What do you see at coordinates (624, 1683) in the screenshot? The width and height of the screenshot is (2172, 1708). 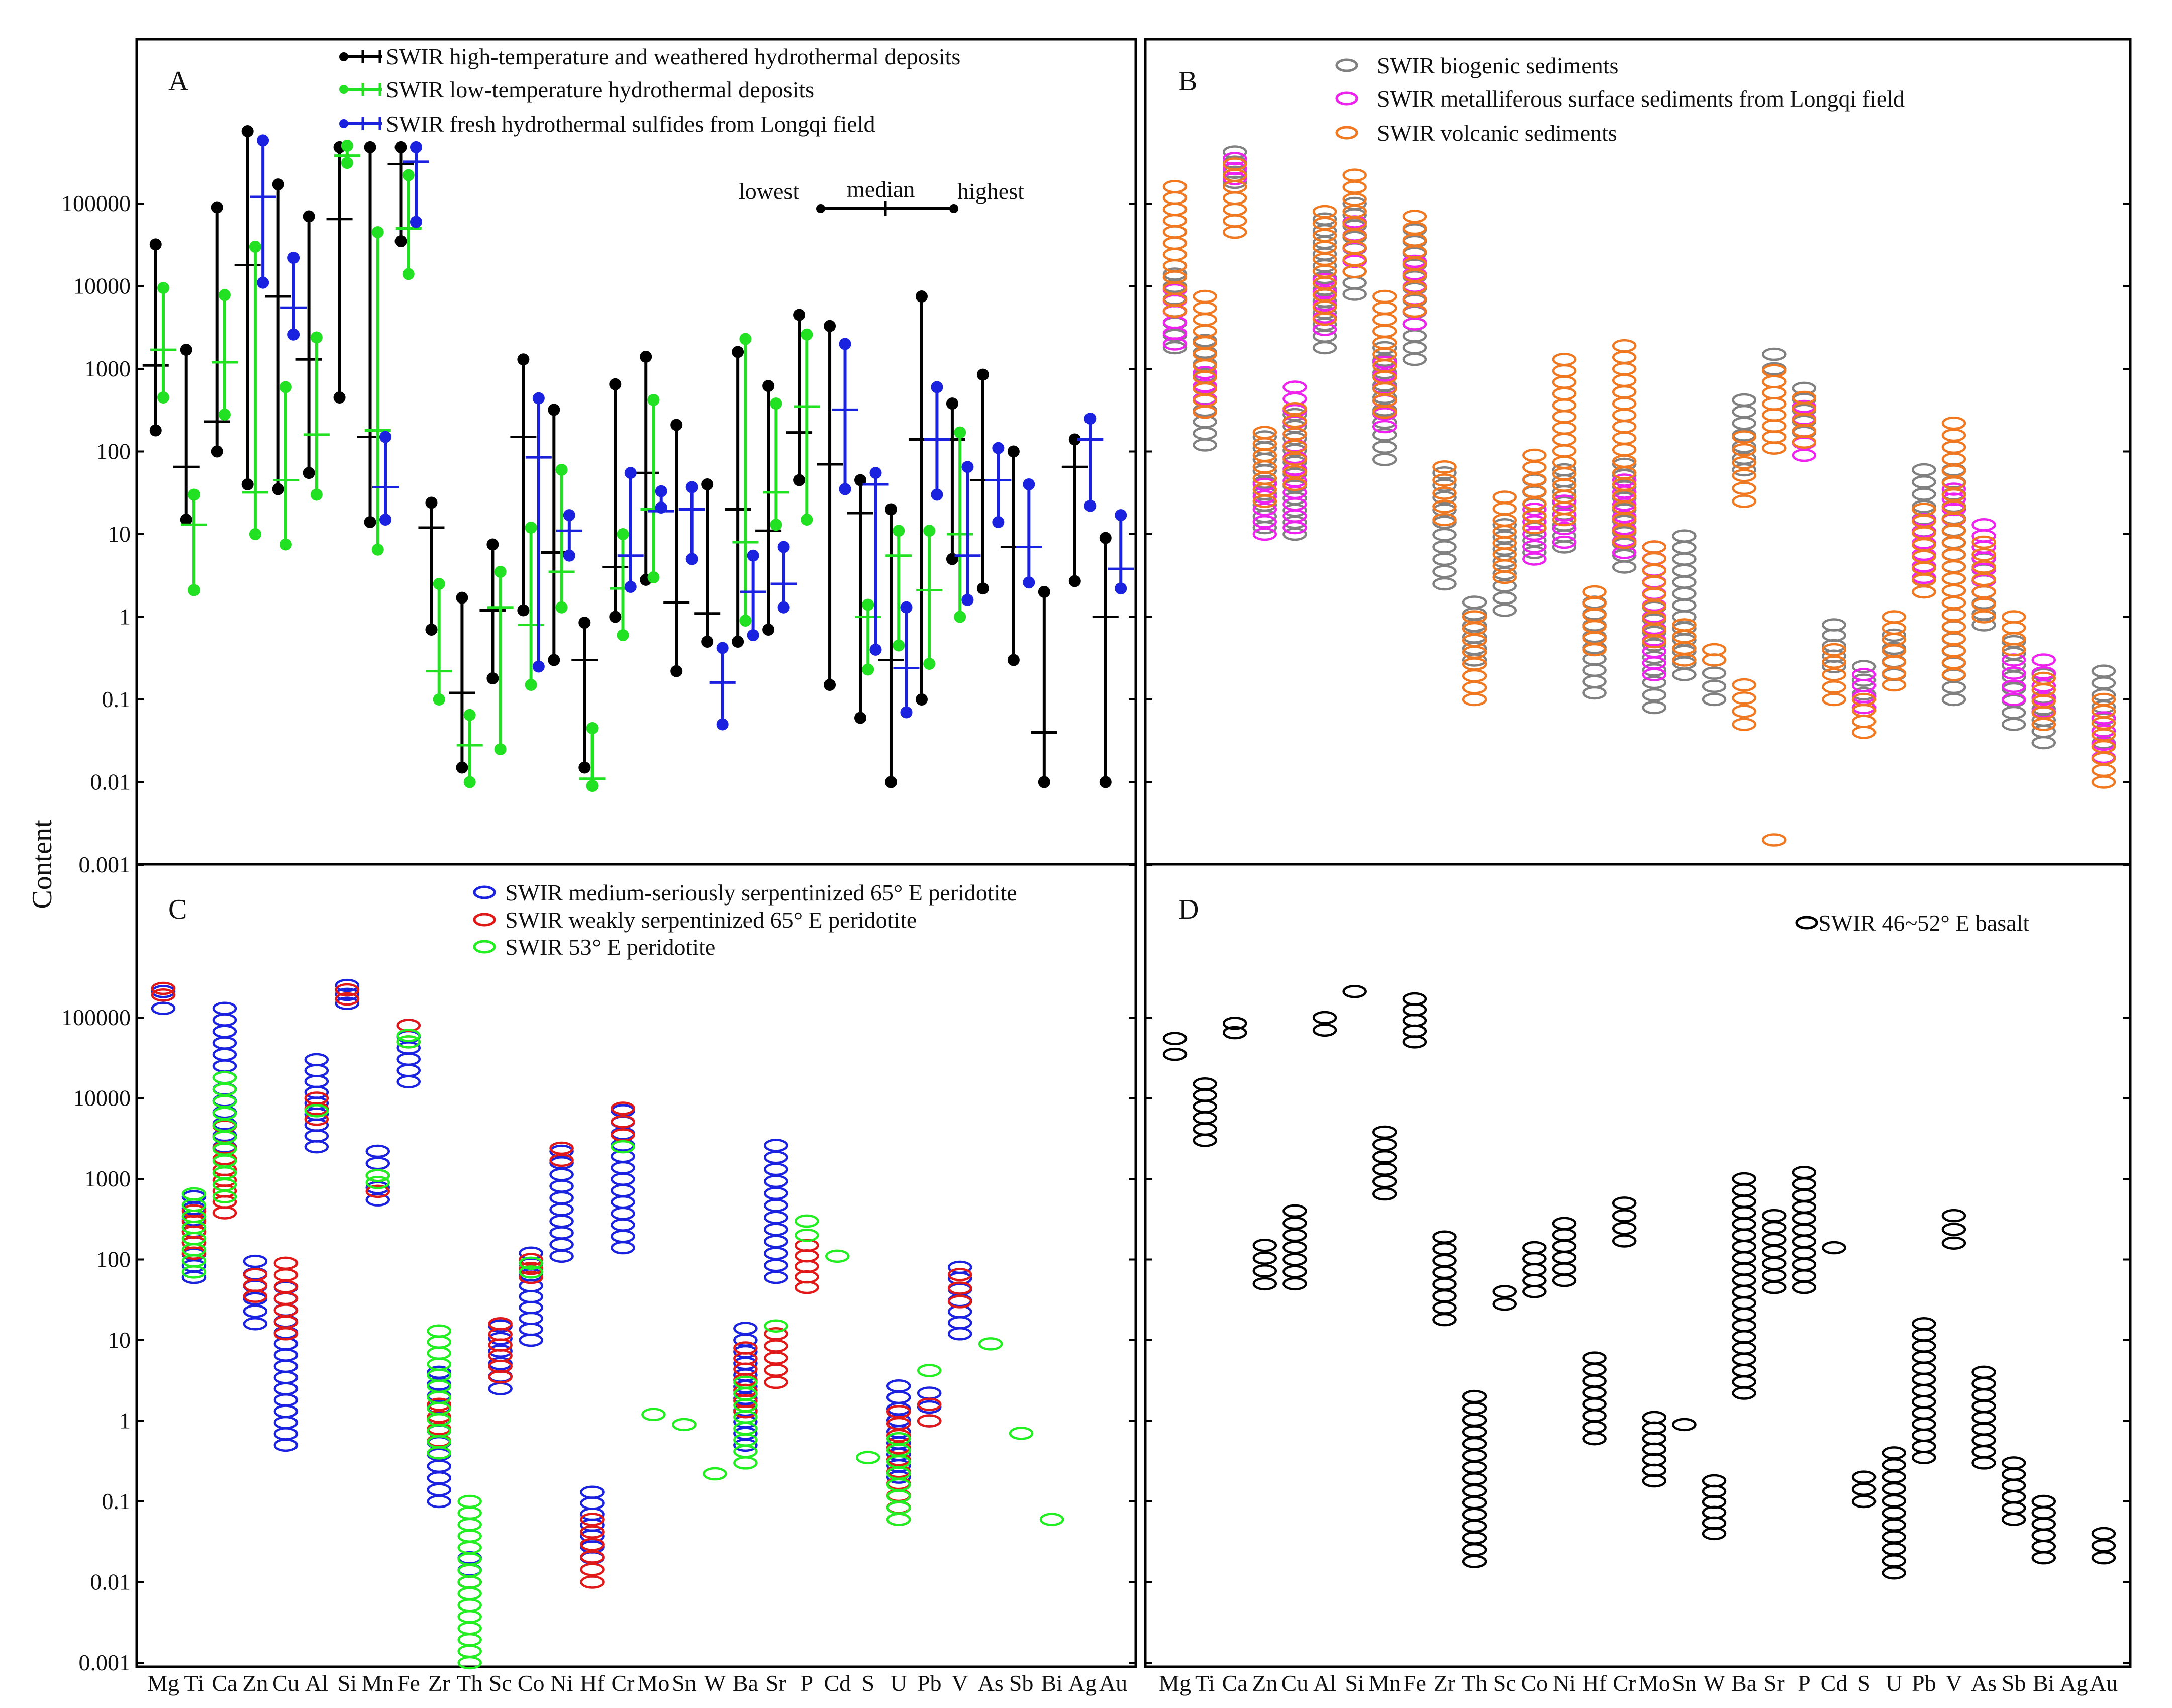 I see `x-tick-label: Cr` at bounding box center [624, 1683].